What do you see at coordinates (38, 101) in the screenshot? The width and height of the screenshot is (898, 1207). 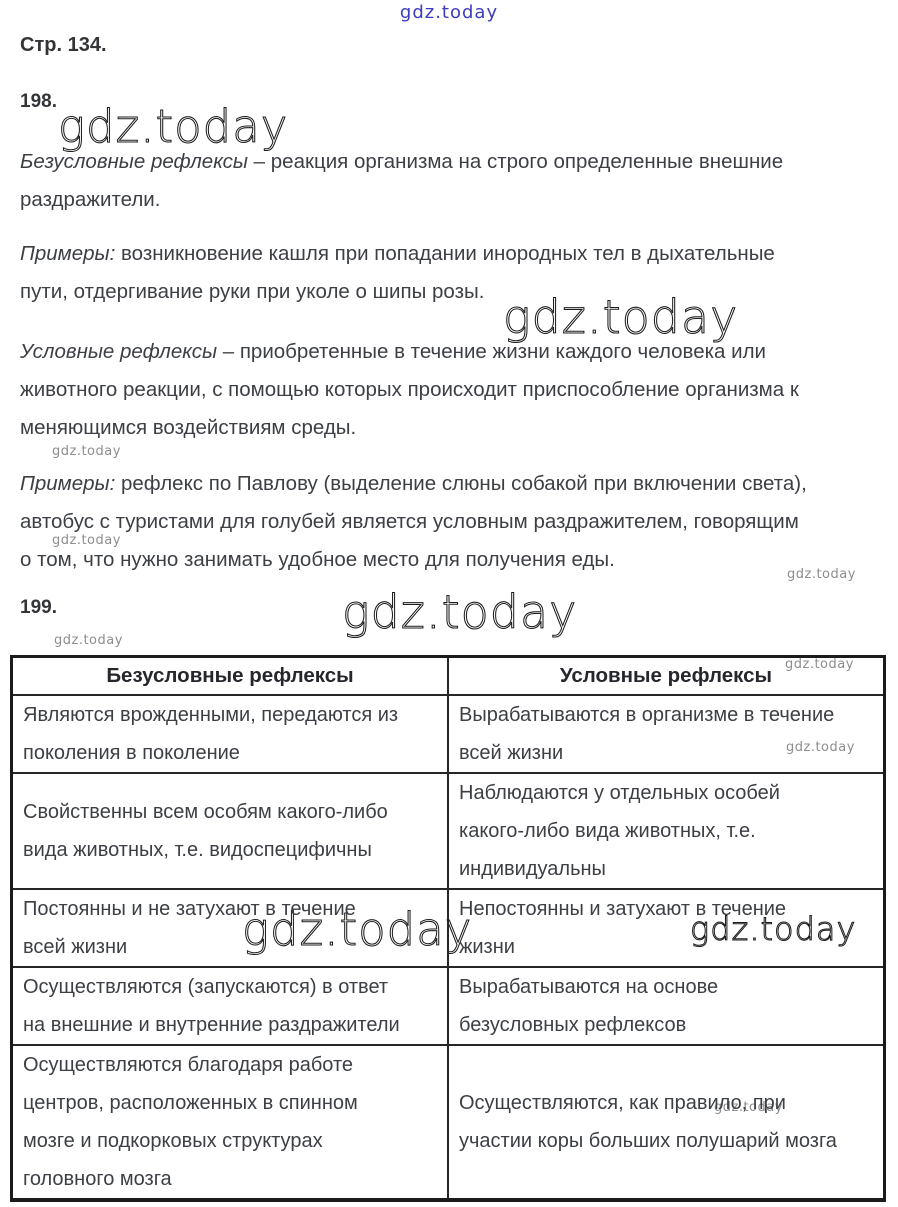 I see `task-198-number: 198.` at bounding box center [38, 101].